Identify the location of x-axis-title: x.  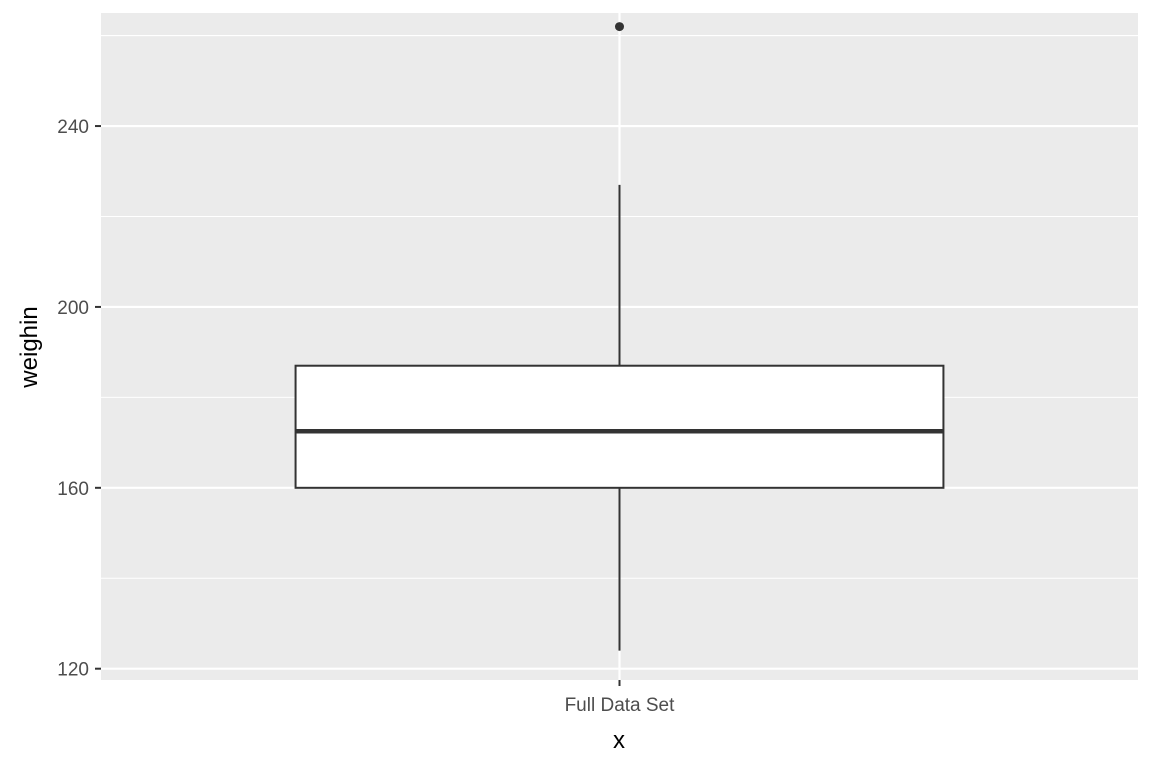
(619, 740).